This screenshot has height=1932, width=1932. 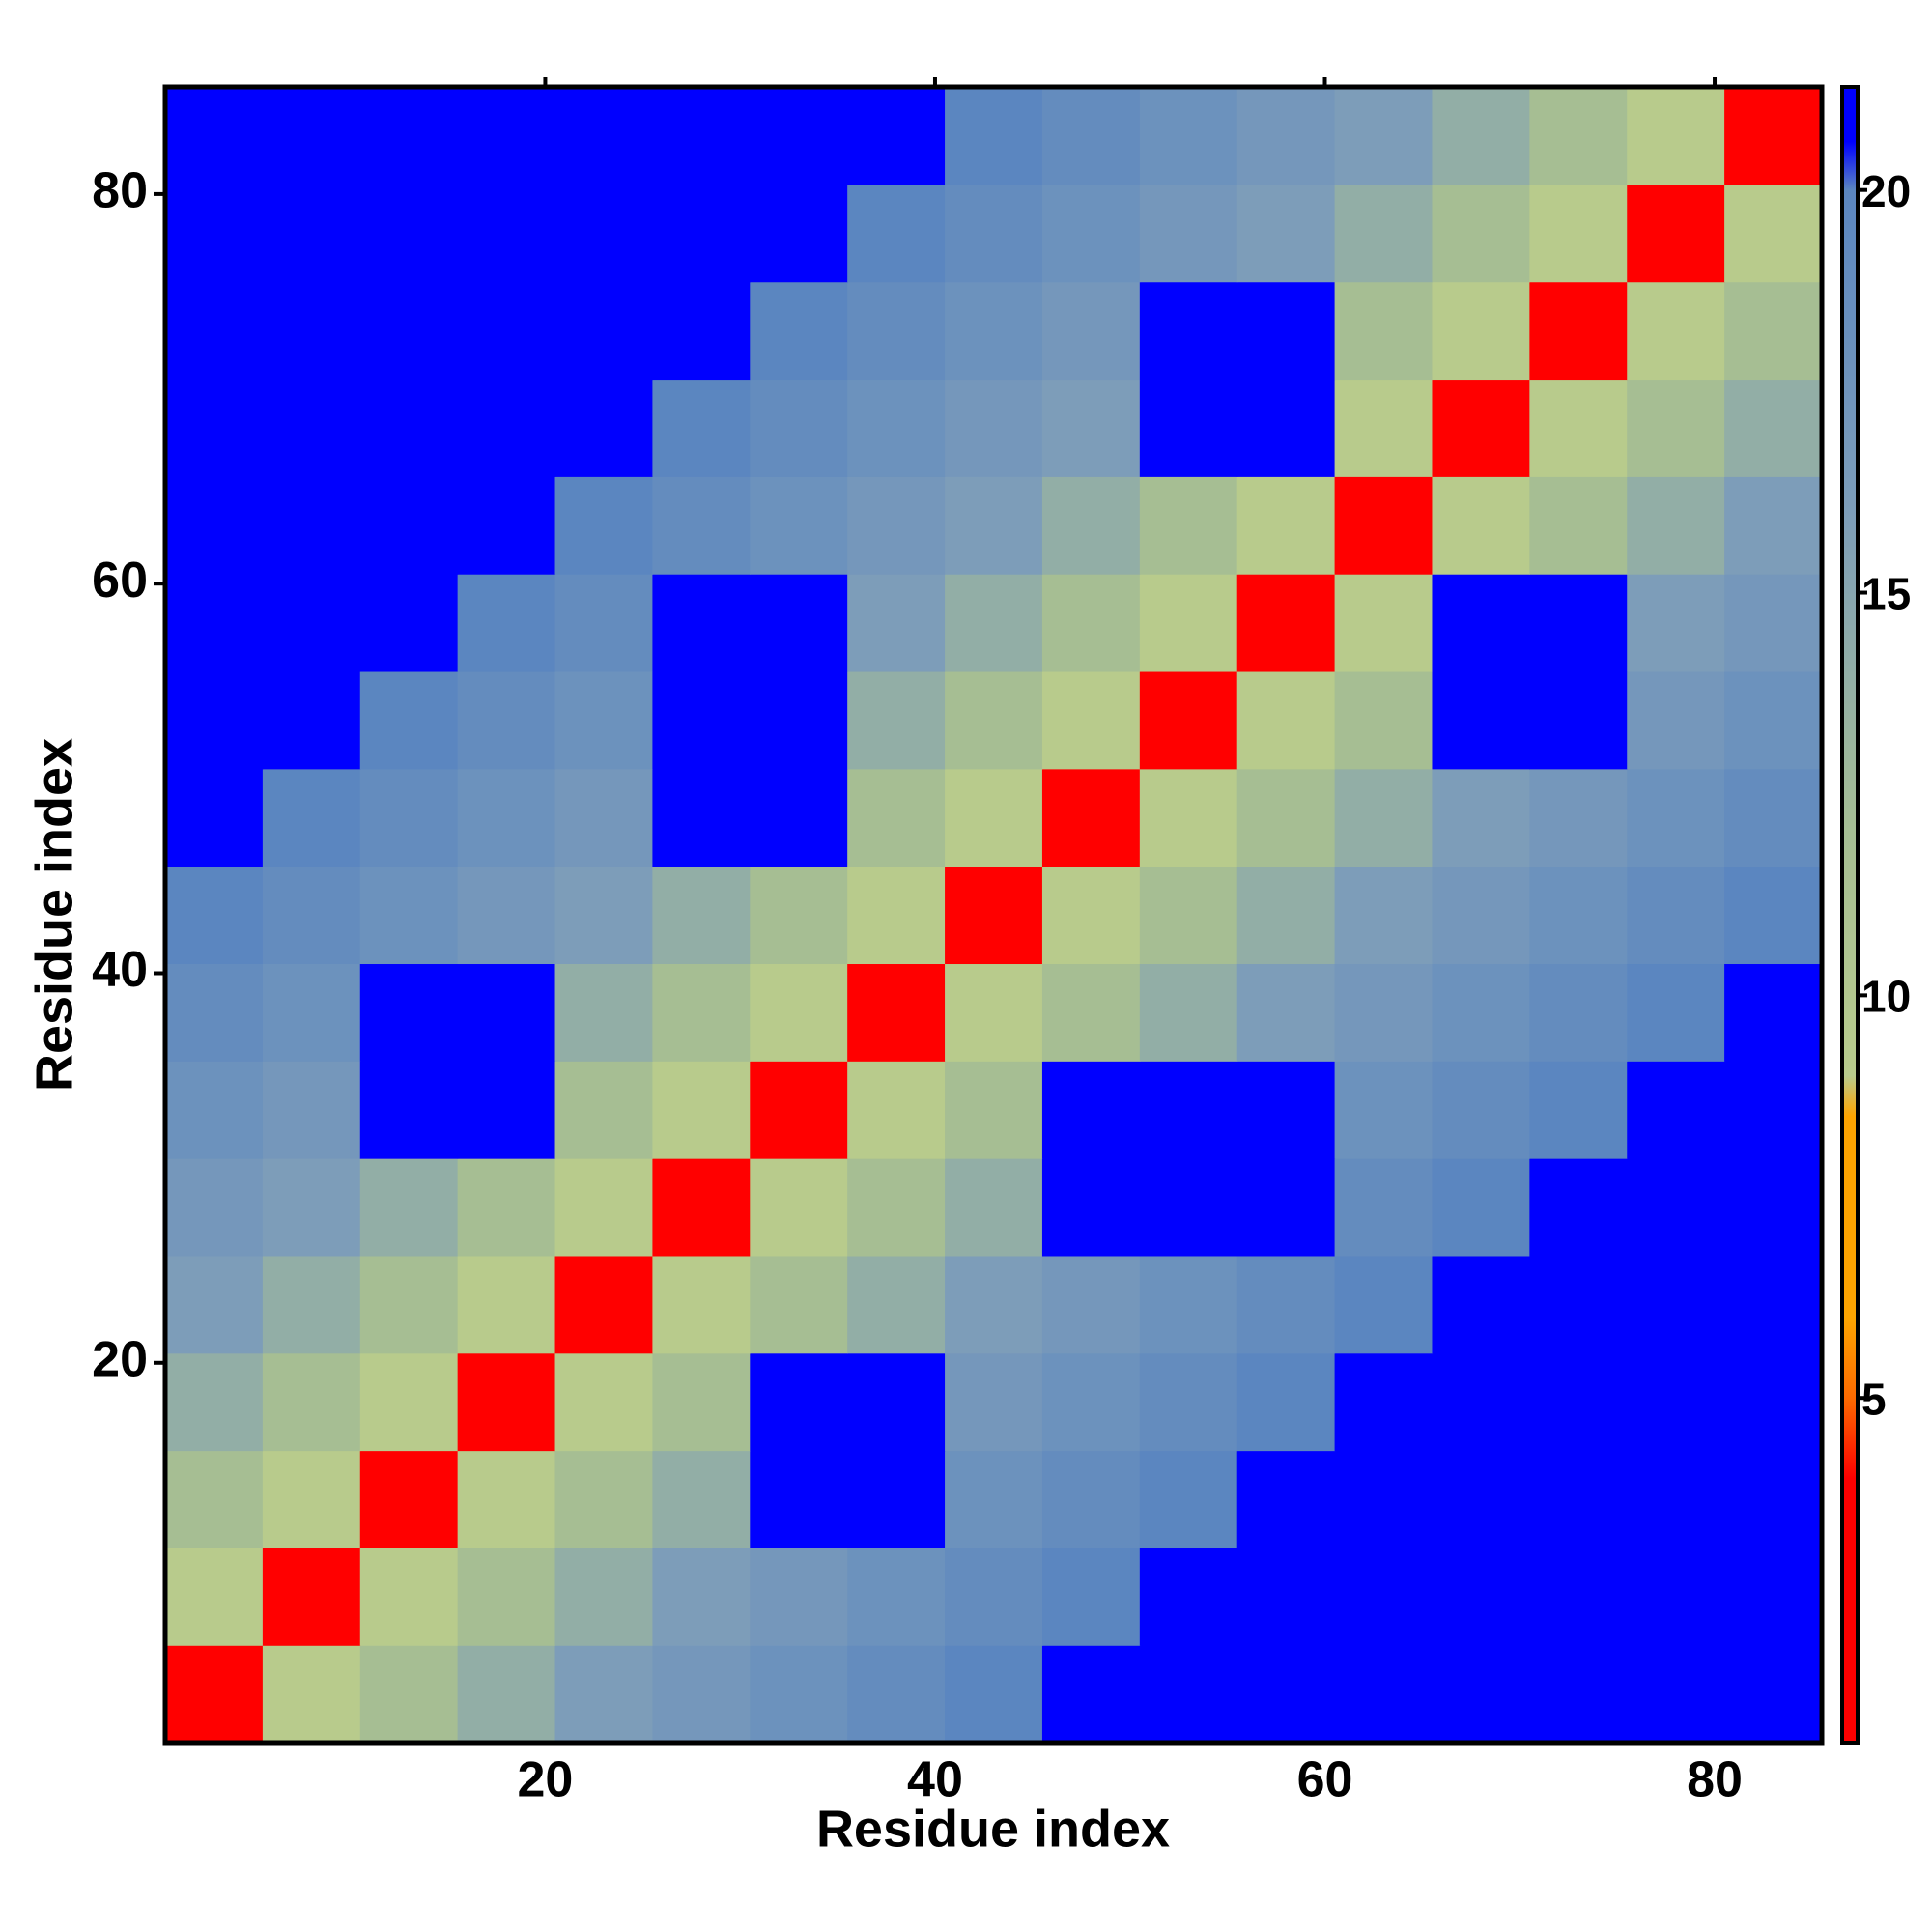 What do you see at coordinates (1886, 191) in the screenshot?
I see `colorbar-tick-label: 20` at bounding box center [1886, 191].